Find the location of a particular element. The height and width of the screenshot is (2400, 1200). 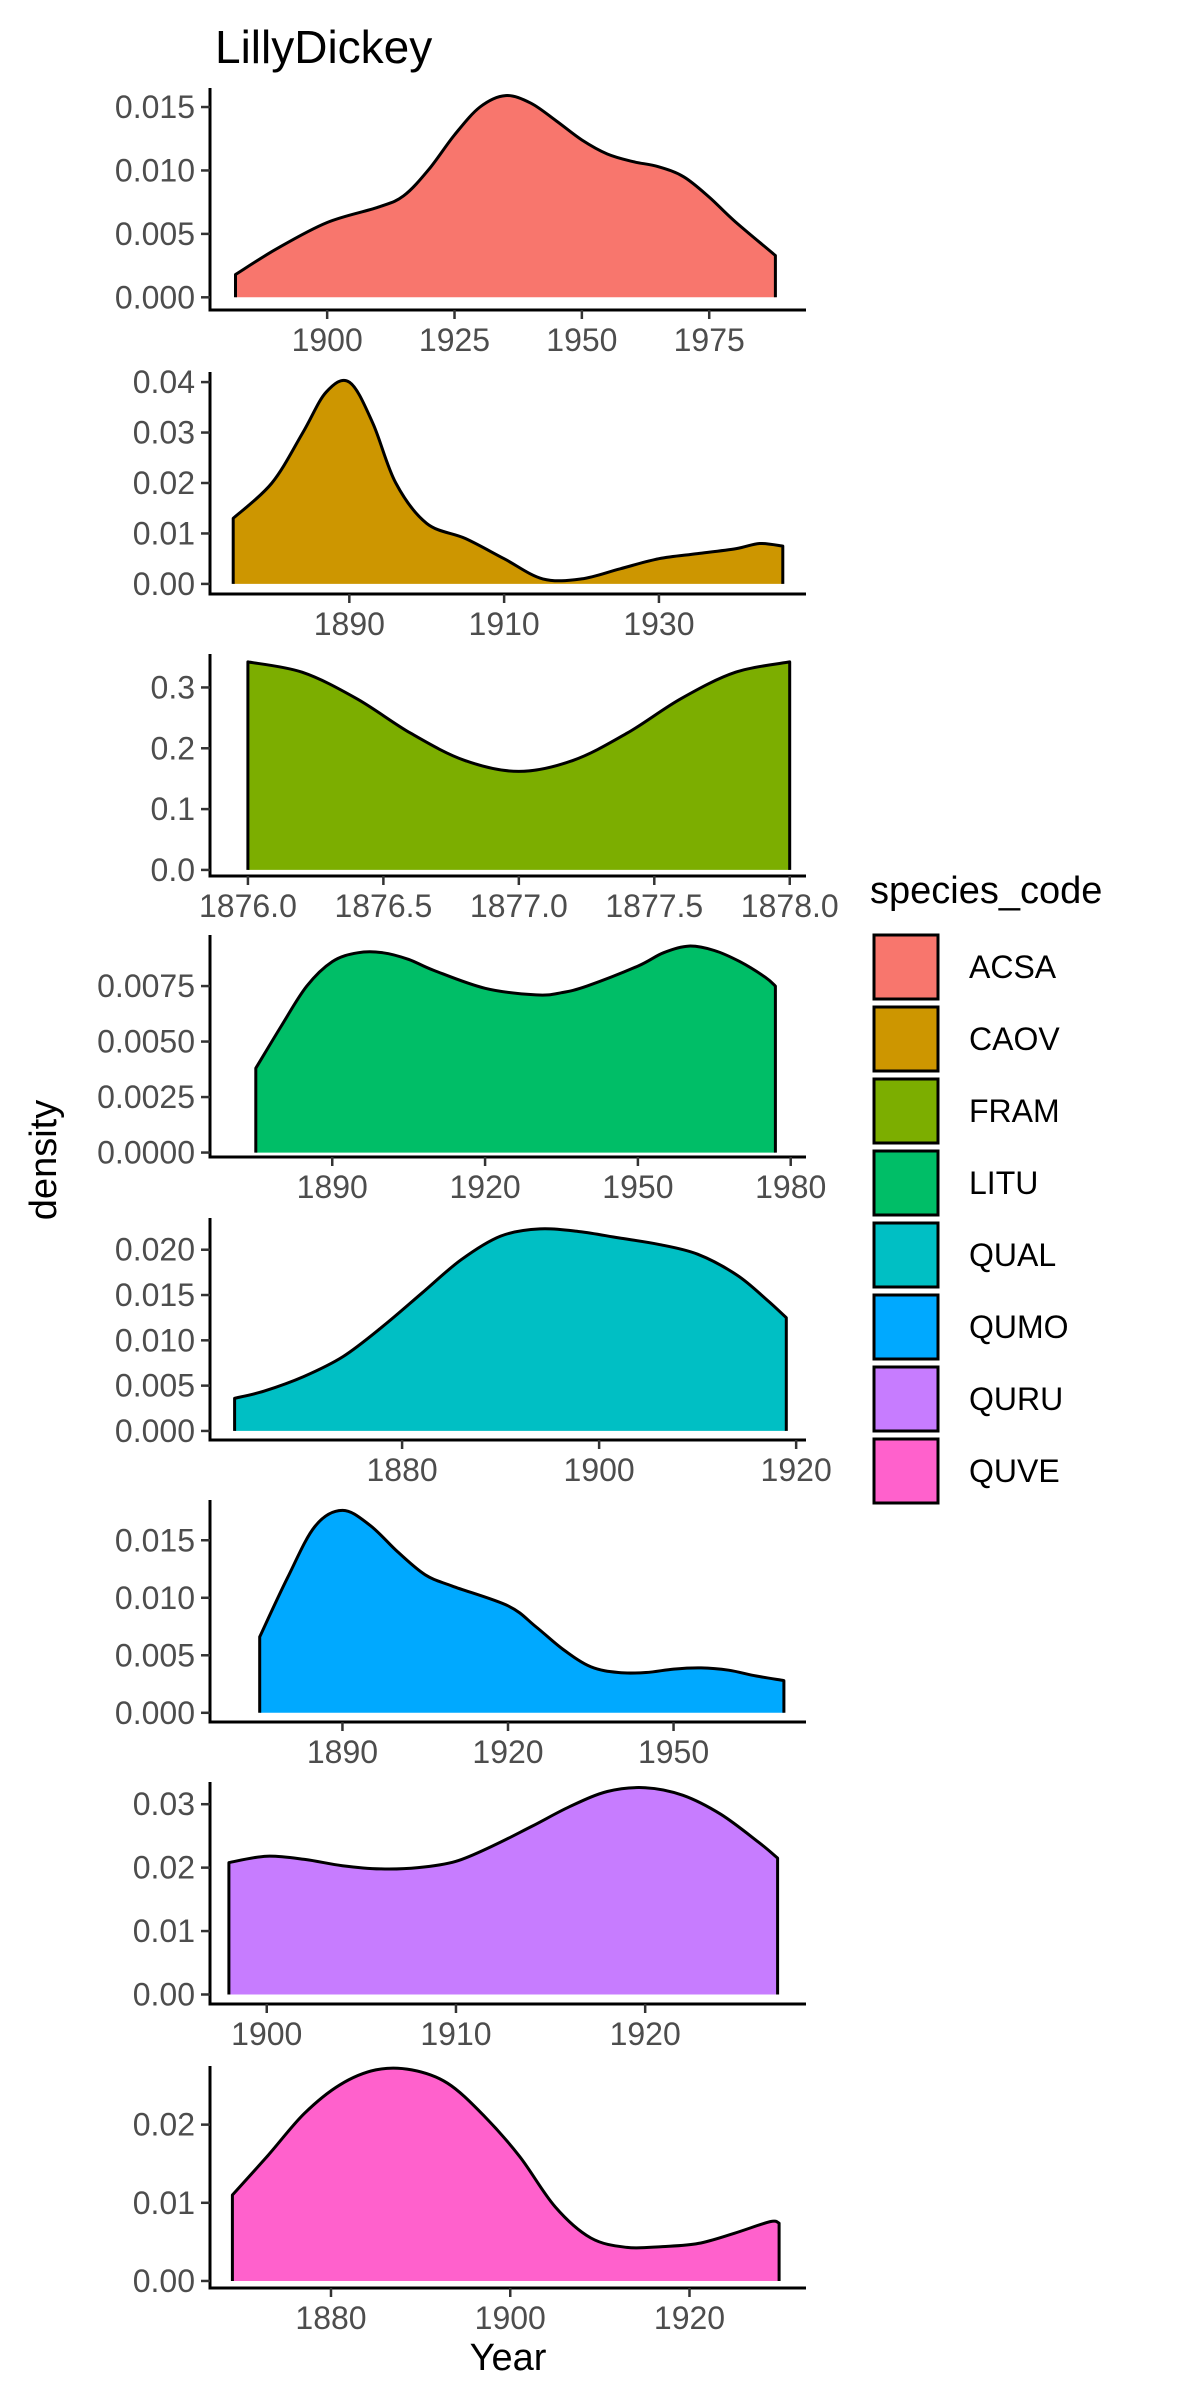

x-tick-label-qumo: 1920 is located at coordinates (507, 1752).